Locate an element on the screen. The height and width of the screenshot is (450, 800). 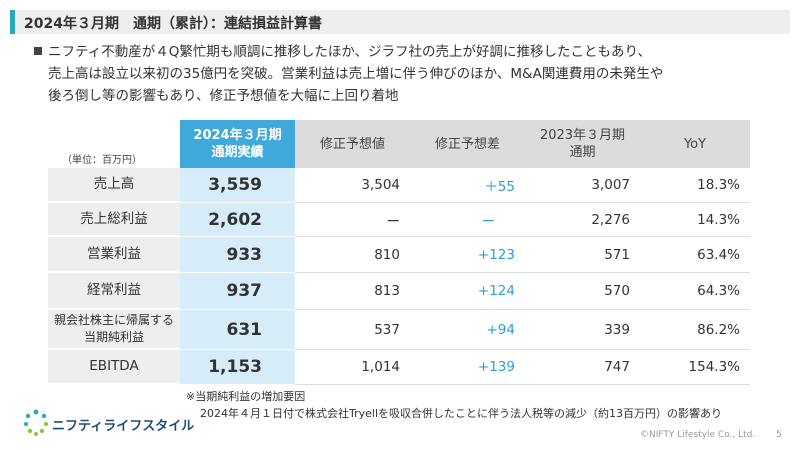
row-label: 営業利益 is located at coordinates (114, 255).